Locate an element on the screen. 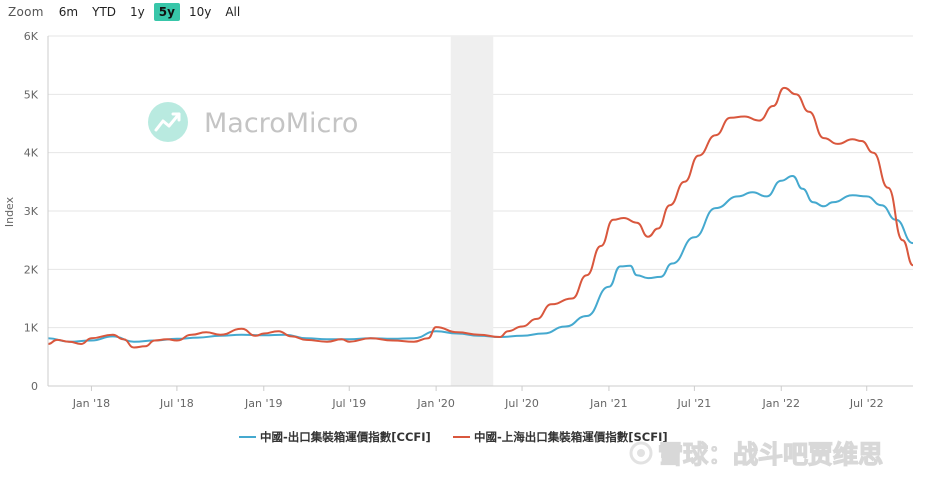 Image resolution: width=928 pixels, height=478 pixels. zoom-10y-button: 10y is located at coordinates (200, 12).